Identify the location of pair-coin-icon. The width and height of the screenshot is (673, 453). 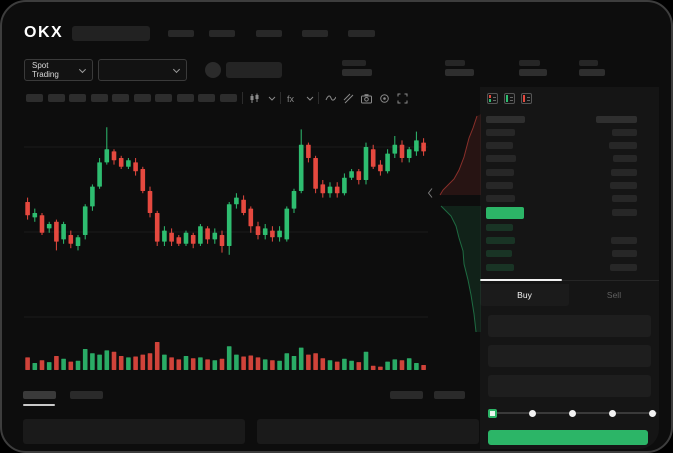
(213, 70).